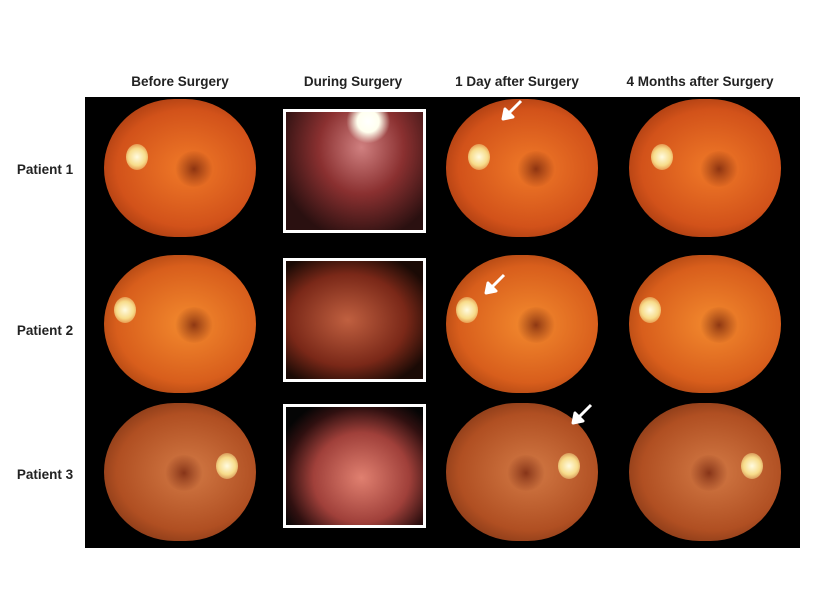 The width and height of the screenshot is (816, 612). I want to click on column-header-before: Before Surgery, so click(180, 81).